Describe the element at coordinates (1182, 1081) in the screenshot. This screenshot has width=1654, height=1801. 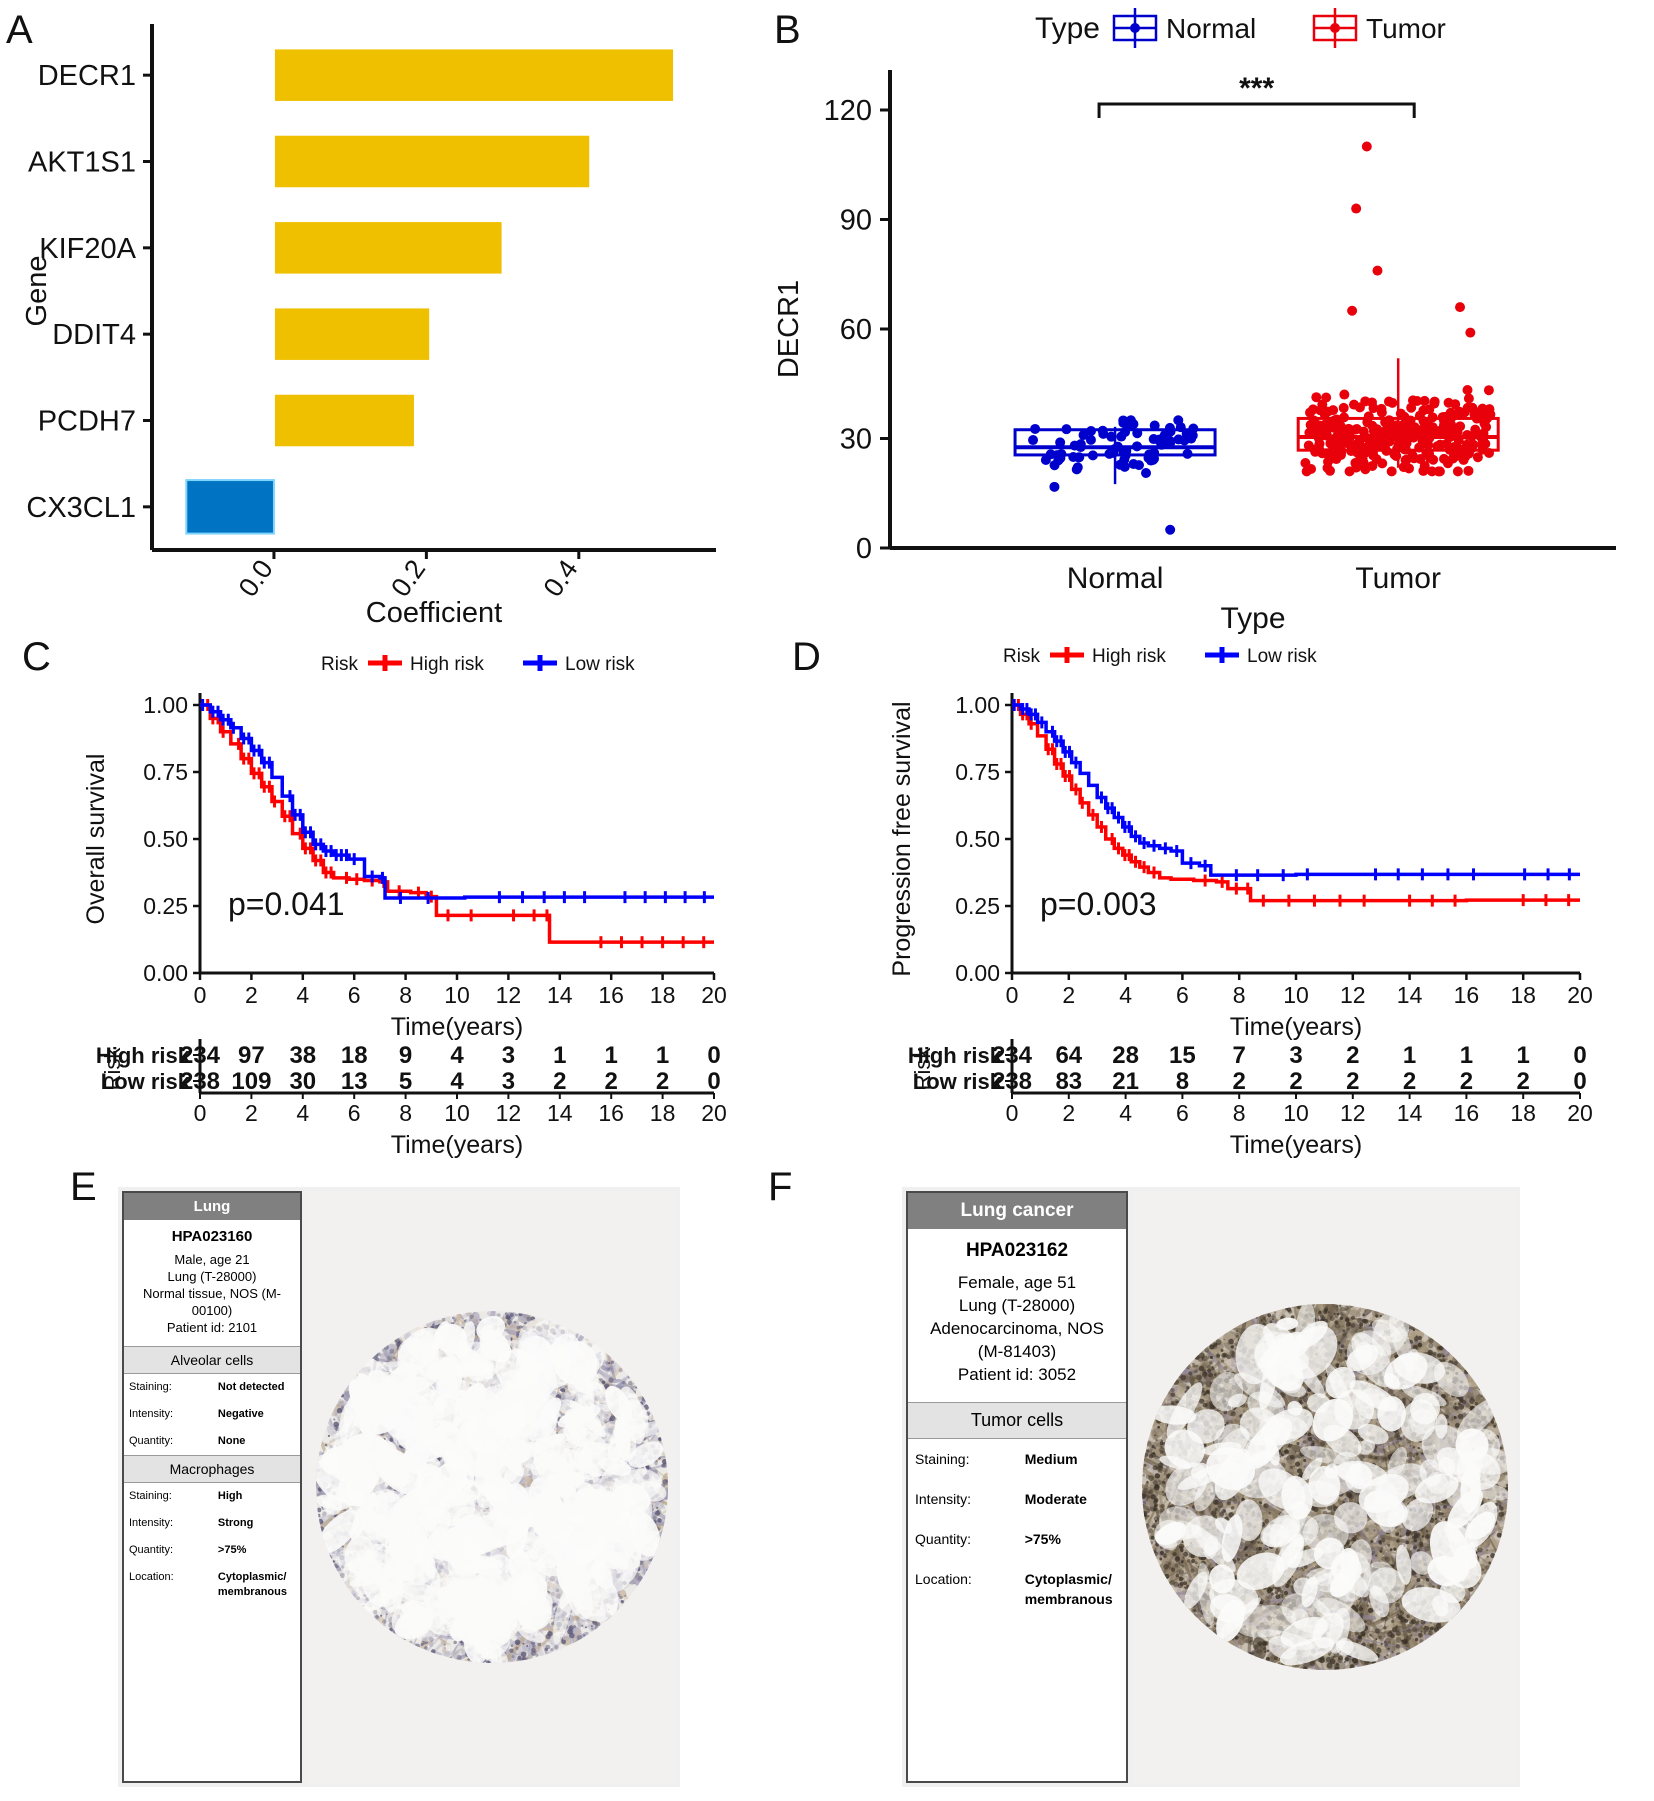
I see `svg-text: 8` at that location.